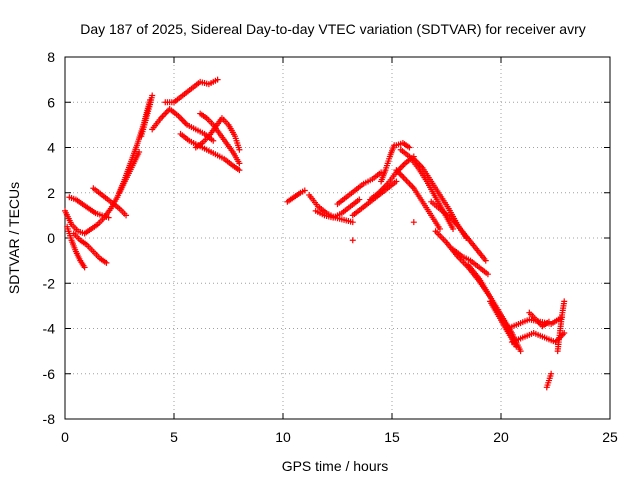 Image resolution: width=640 pixels, height=480 pixels. I want to click on y-tick-labels: -8 -6 -4 -2 0 2 4 6 8, so click(49, 238).